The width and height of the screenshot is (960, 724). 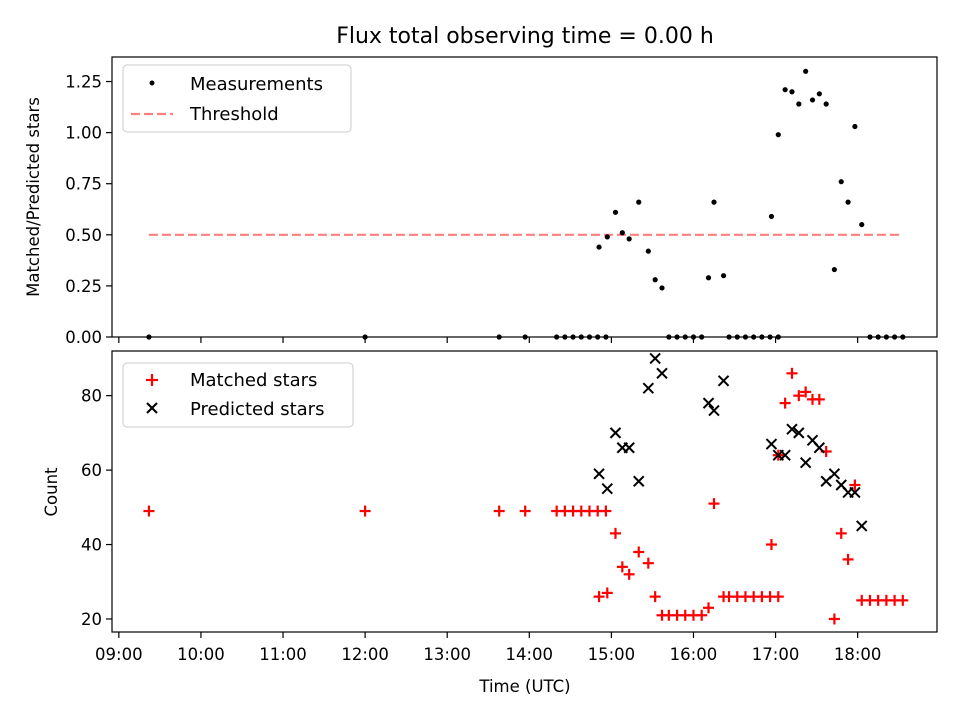 I want to click on top-legend-box, so click(x=237, y=98).